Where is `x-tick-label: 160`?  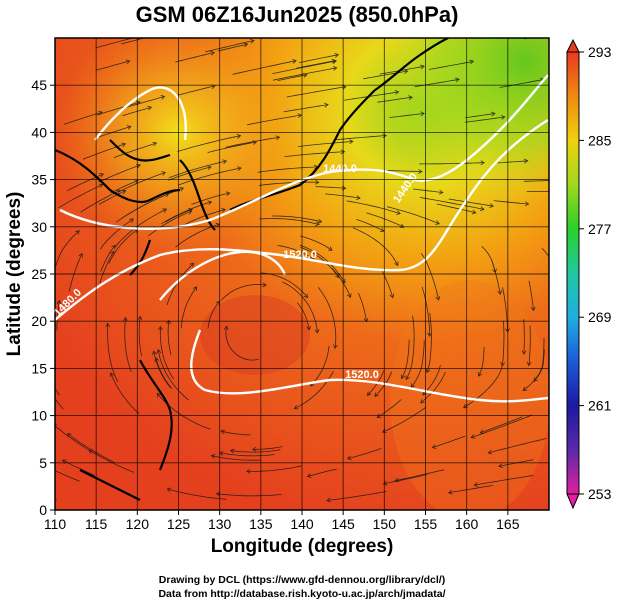
x-tick-label: 160 is located at coordinates (467, 524).